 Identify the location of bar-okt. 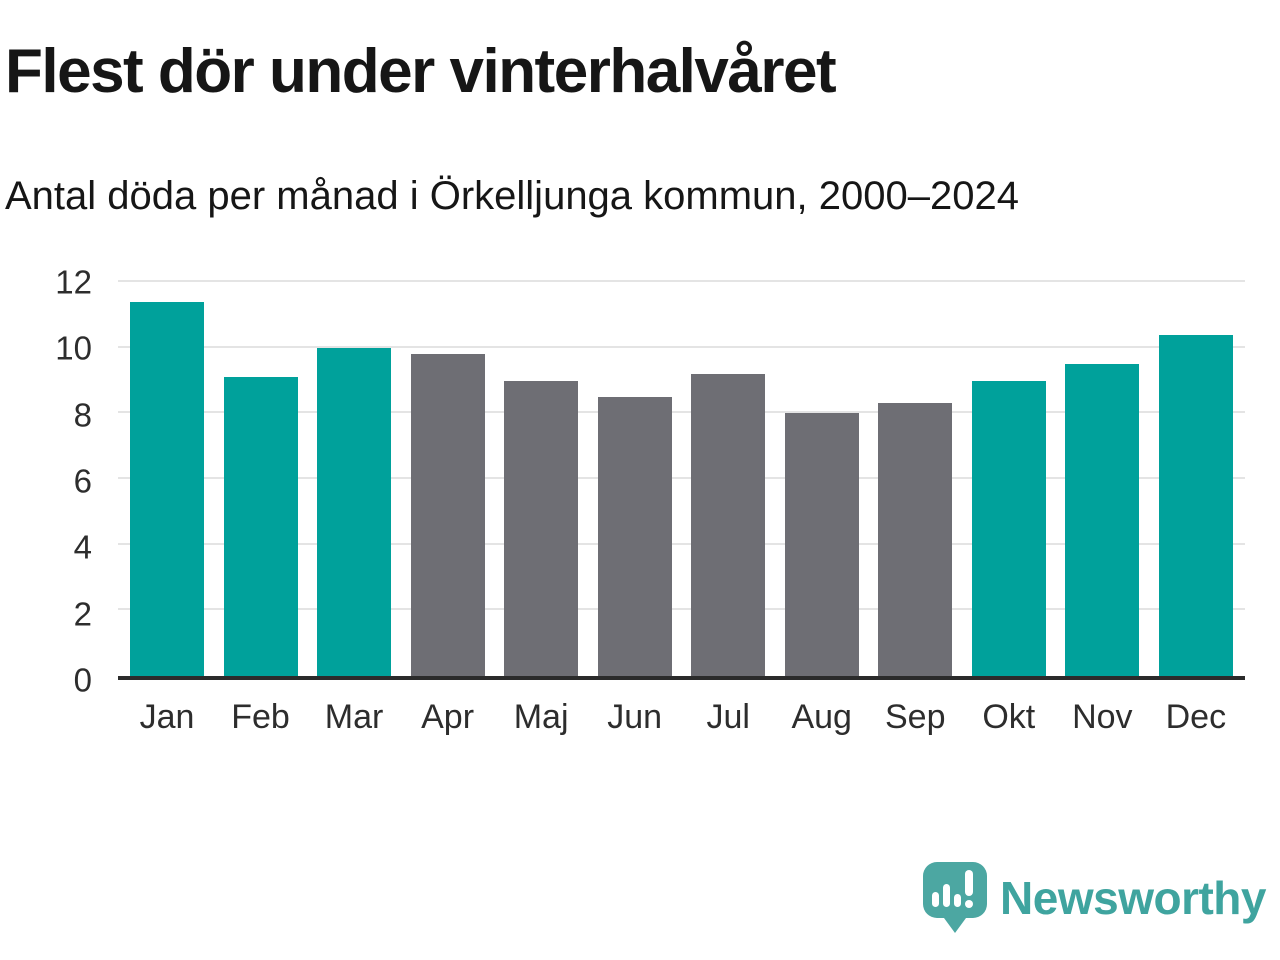
(1008, 528).